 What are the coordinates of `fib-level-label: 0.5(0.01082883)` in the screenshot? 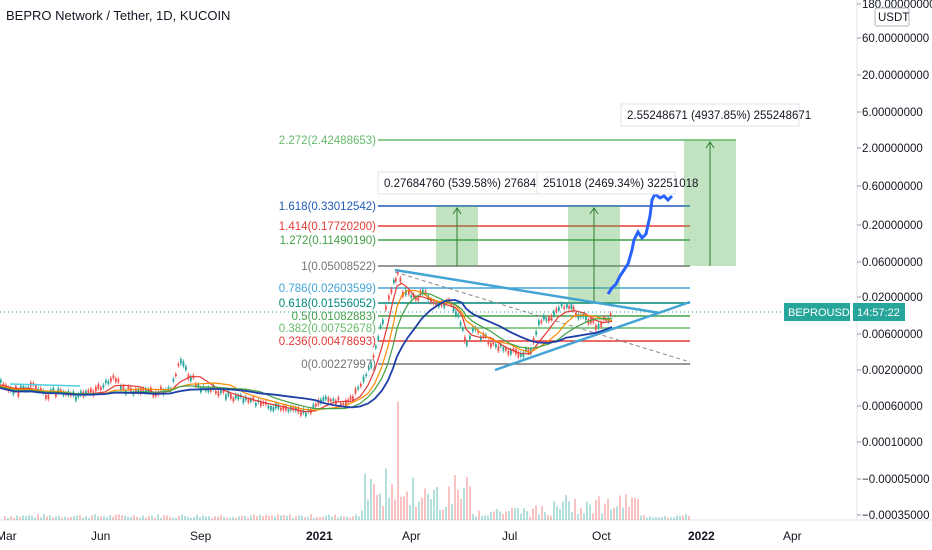 It's located at (334, 317).